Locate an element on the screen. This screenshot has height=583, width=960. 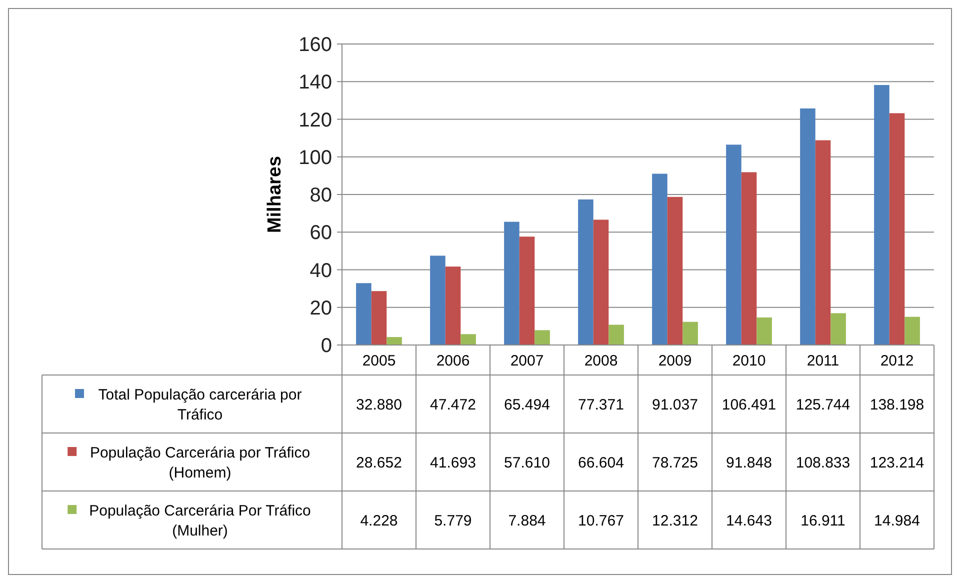
data-label: 91.037 is located at coordinates (675, 405).